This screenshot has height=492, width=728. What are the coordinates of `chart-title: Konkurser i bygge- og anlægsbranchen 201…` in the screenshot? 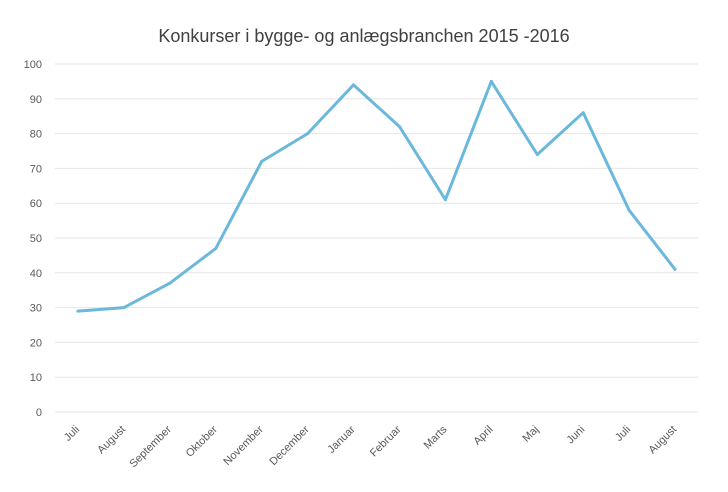 It's located at (364, 36).